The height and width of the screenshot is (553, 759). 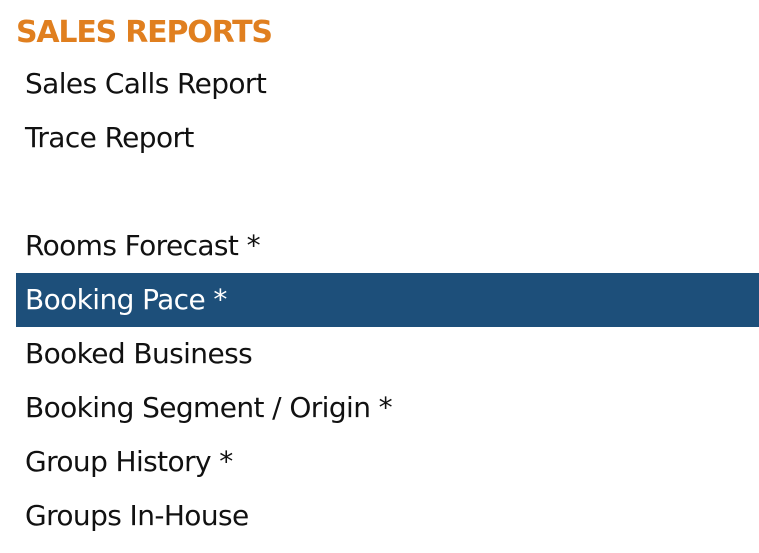 What do you see at coordinates (209, 407) in the screenshot?
I see `menu-item-booking-segment-origin: Booking Segment / Origin *` at bounding box center [209, 407].